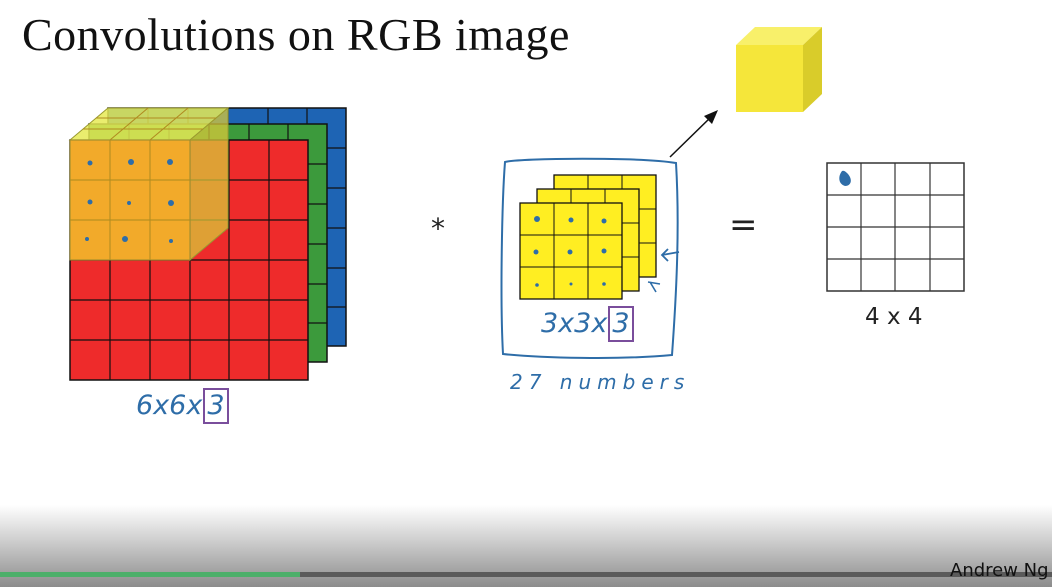 The width and height of the screenshot is (1052, 587). Describe the element at coordinates (895, 227) in the screenshot. I see `output-grid` at that location.